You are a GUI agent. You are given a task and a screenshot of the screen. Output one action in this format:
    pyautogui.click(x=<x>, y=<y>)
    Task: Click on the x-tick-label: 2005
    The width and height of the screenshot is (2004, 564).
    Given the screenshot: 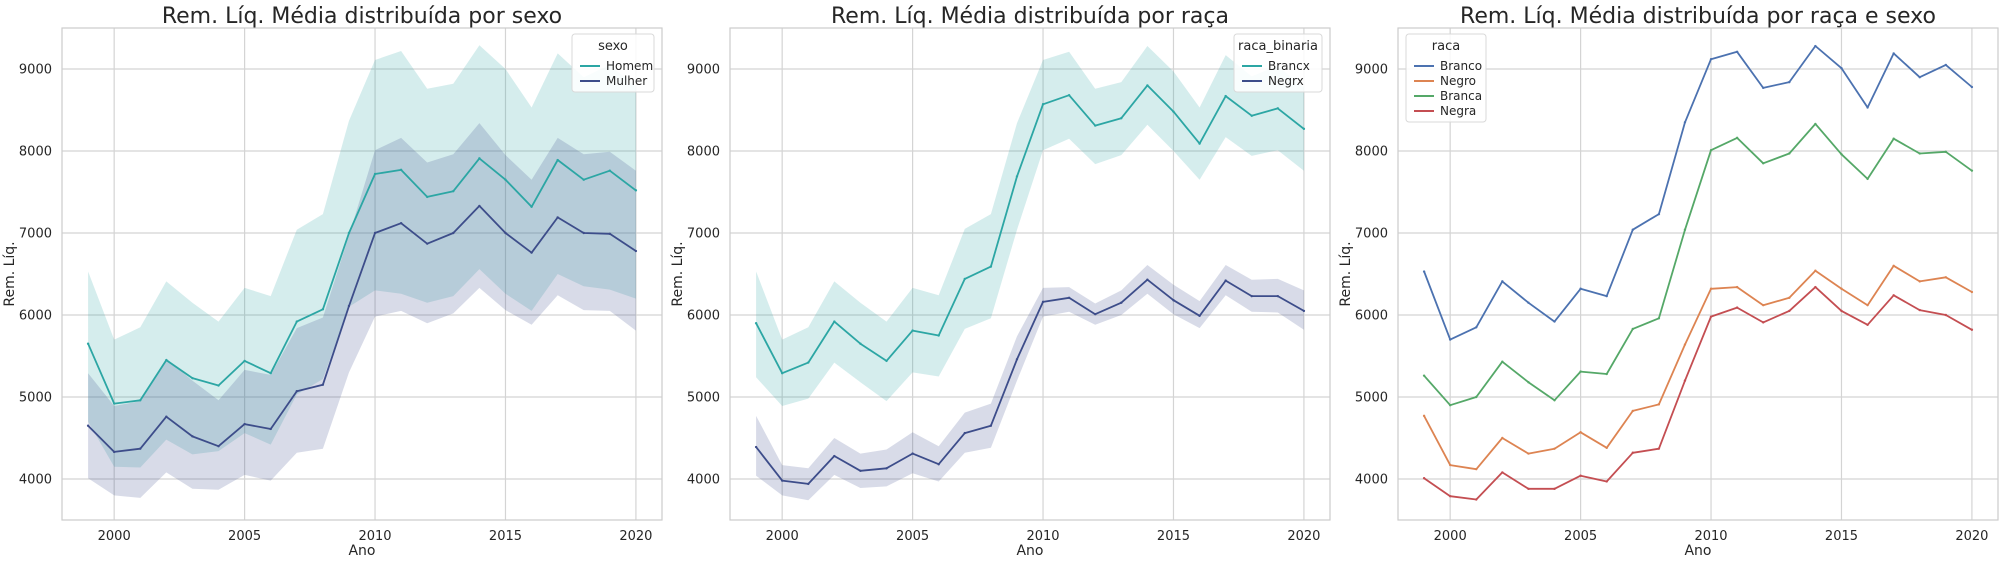 What is the action you would take?
    pyautogui.click(x=912, y=536)
    